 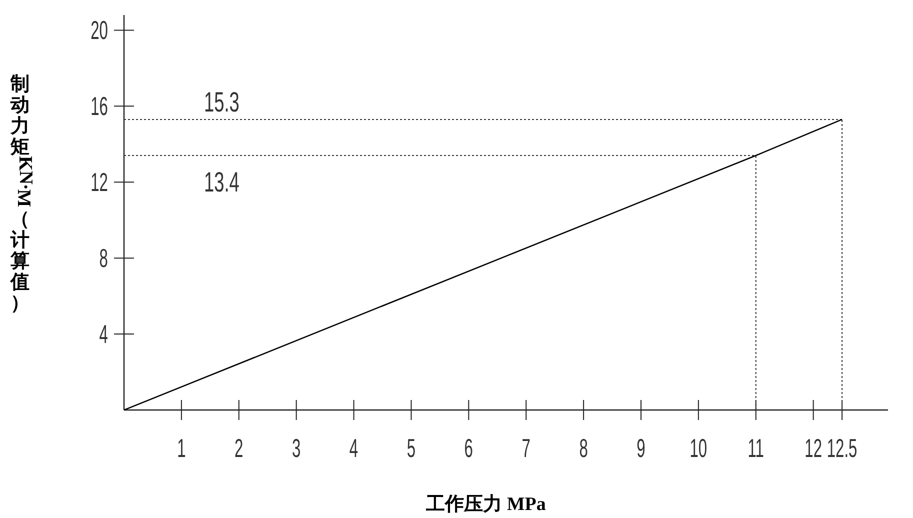 I want to click on x-tick-label: 12, so click(x=813, y=449).